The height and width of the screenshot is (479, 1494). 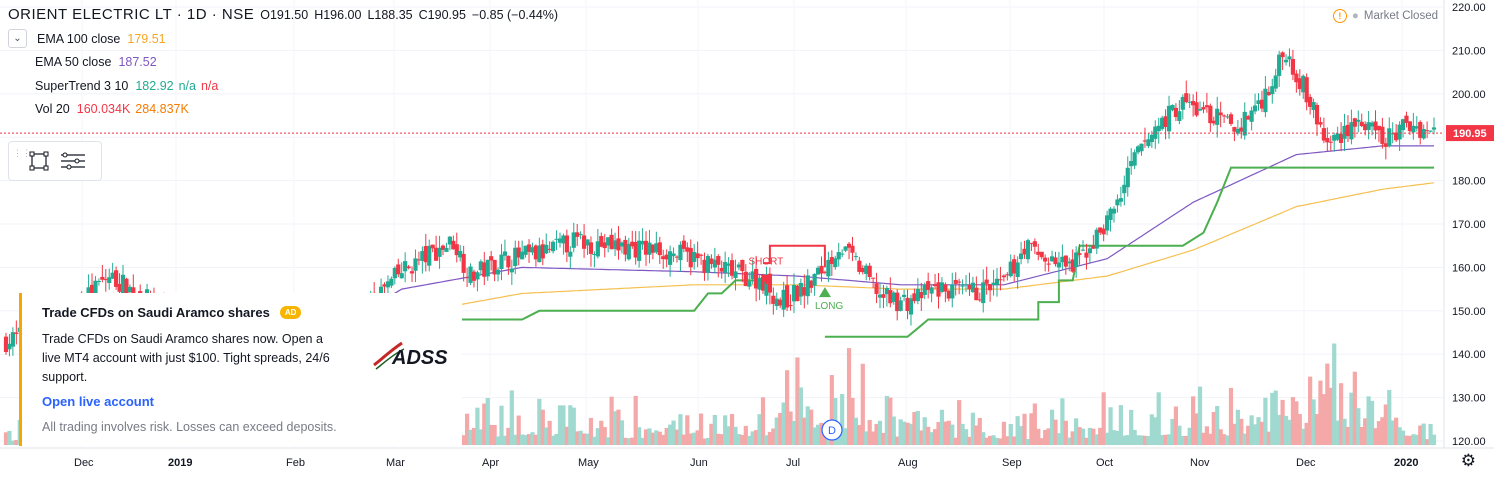 What do you see at coordinates (1406, 463) in the screenshot?
I see `time-tick-label: 2020` at bounding box center [1406, 463].